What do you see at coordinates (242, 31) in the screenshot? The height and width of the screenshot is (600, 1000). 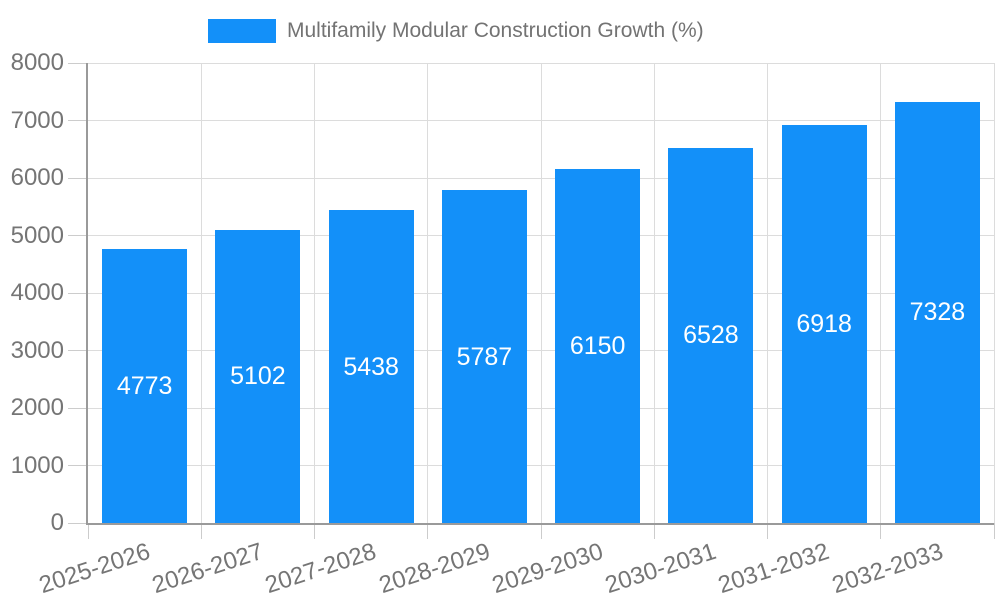 I see `legend-color-swatch` at bounding box center [242, 31].